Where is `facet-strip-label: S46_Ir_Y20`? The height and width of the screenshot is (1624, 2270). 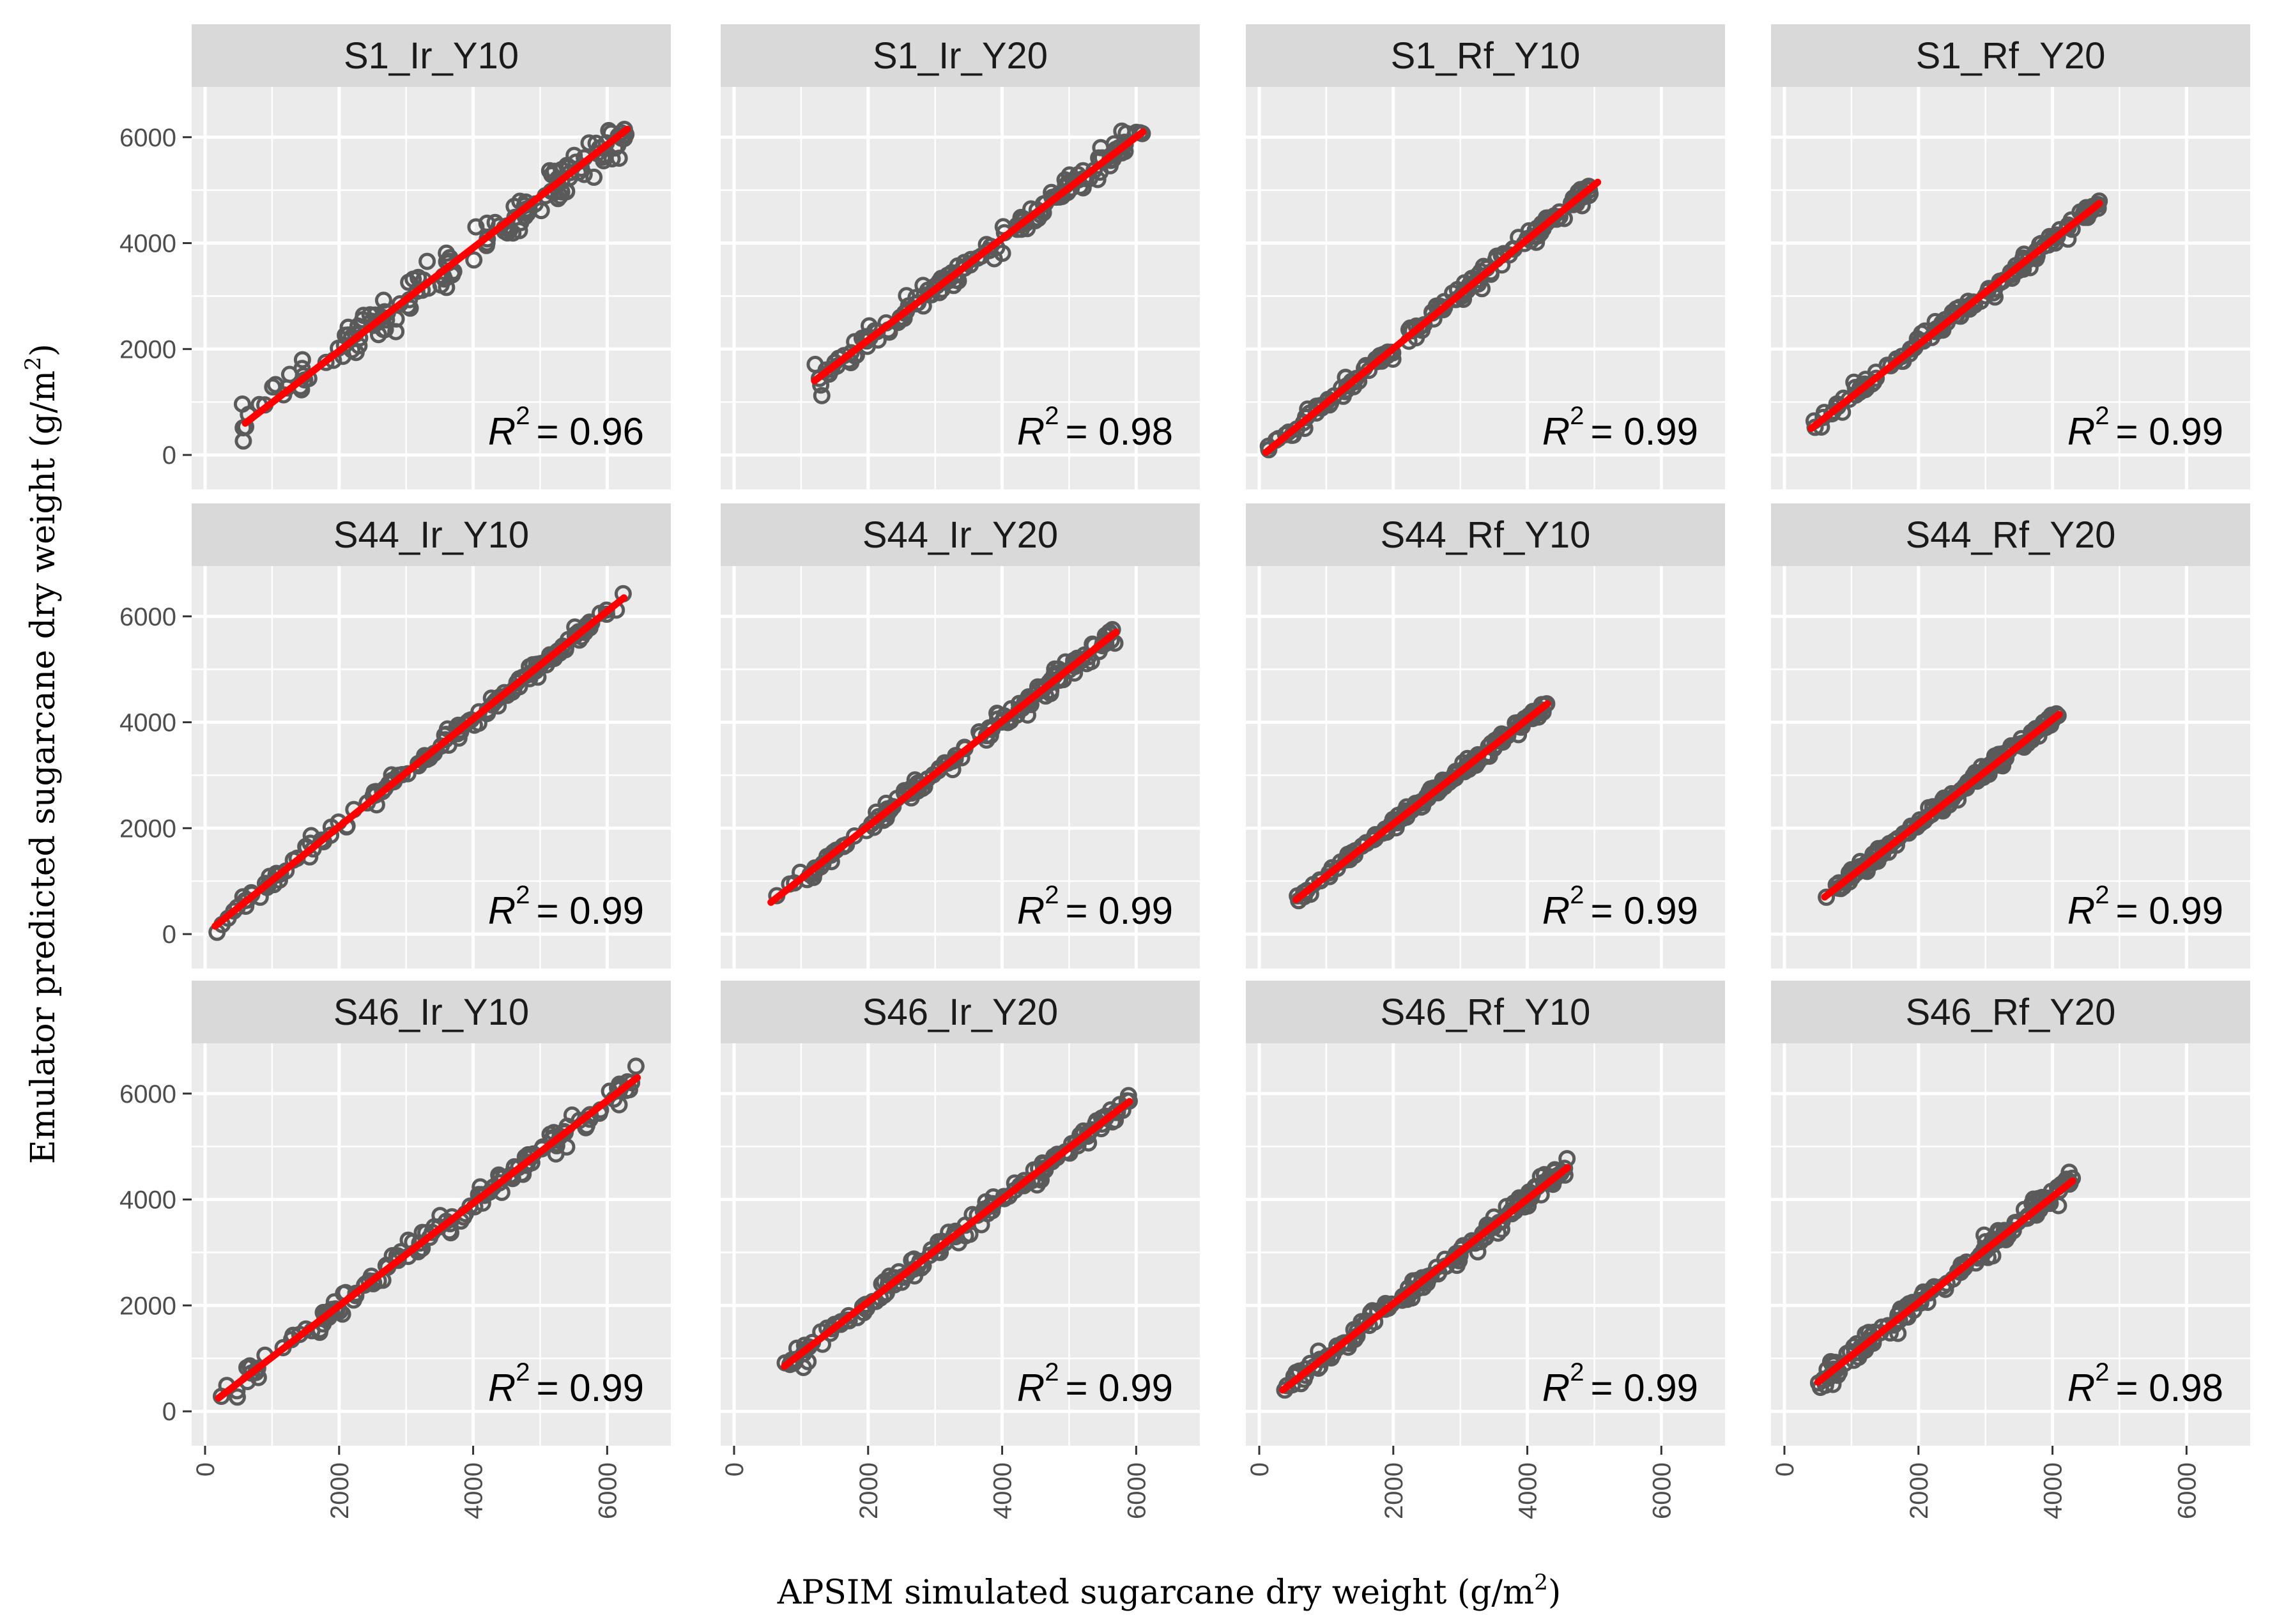 facet-strip-label: S46_Ir_Y20 is located at coordinates (961, 1013).